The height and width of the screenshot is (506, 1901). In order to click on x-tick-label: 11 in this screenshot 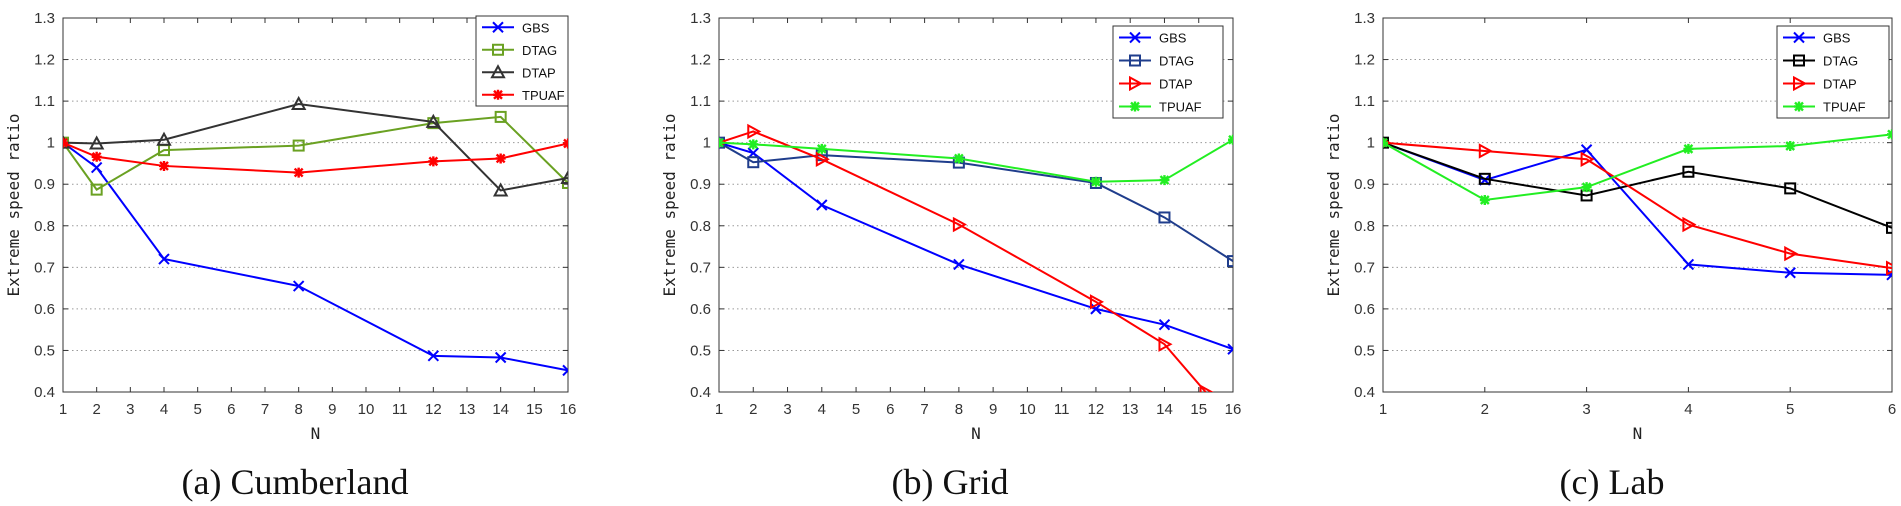, I will do `click(400, 409)`.